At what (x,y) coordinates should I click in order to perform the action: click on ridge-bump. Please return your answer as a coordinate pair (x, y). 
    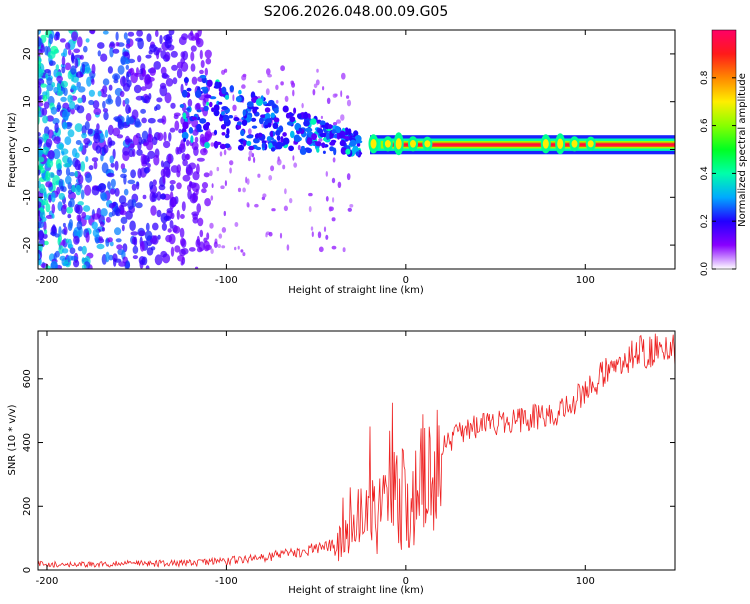
    Looking at the image, I should click on (560, 144).